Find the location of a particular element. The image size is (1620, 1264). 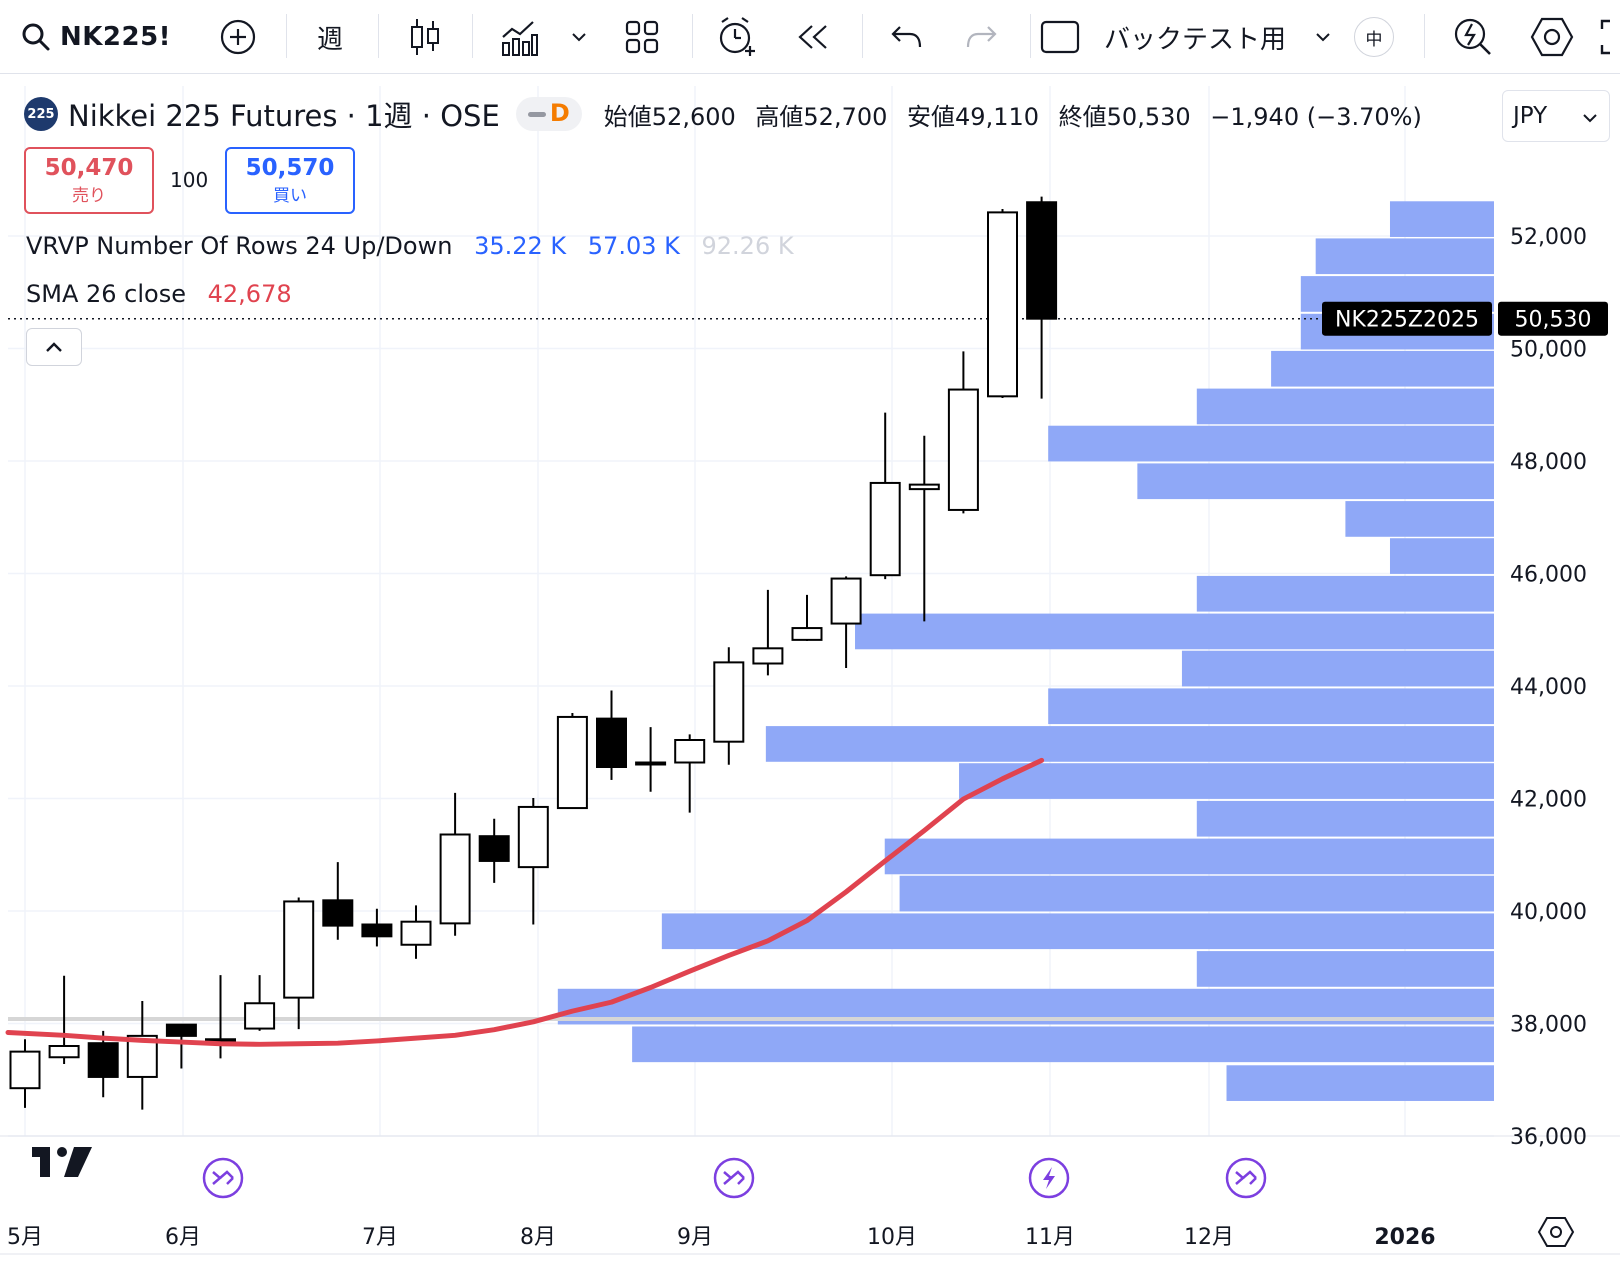

high-value: 高値52,700 is located at coordinates (821, 116).